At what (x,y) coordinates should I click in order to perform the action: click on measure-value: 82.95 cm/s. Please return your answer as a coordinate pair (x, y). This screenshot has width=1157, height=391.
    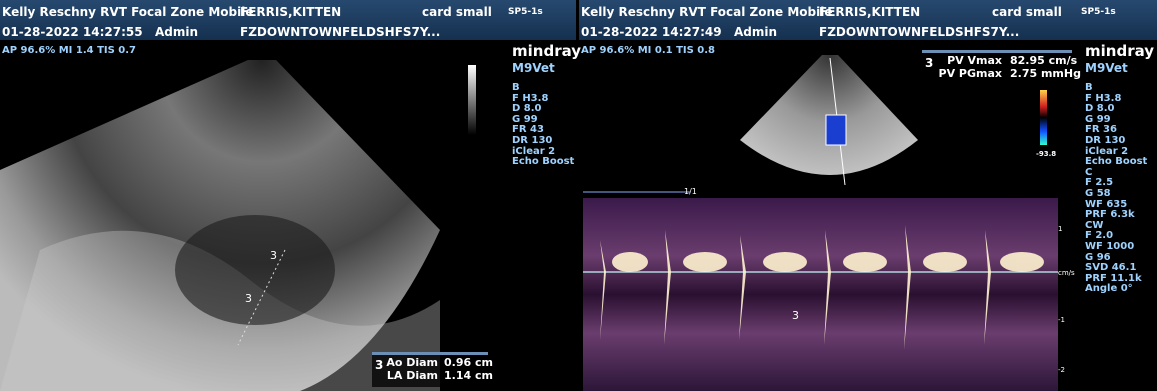
    Looking at the image, I should click on (1044, 60).